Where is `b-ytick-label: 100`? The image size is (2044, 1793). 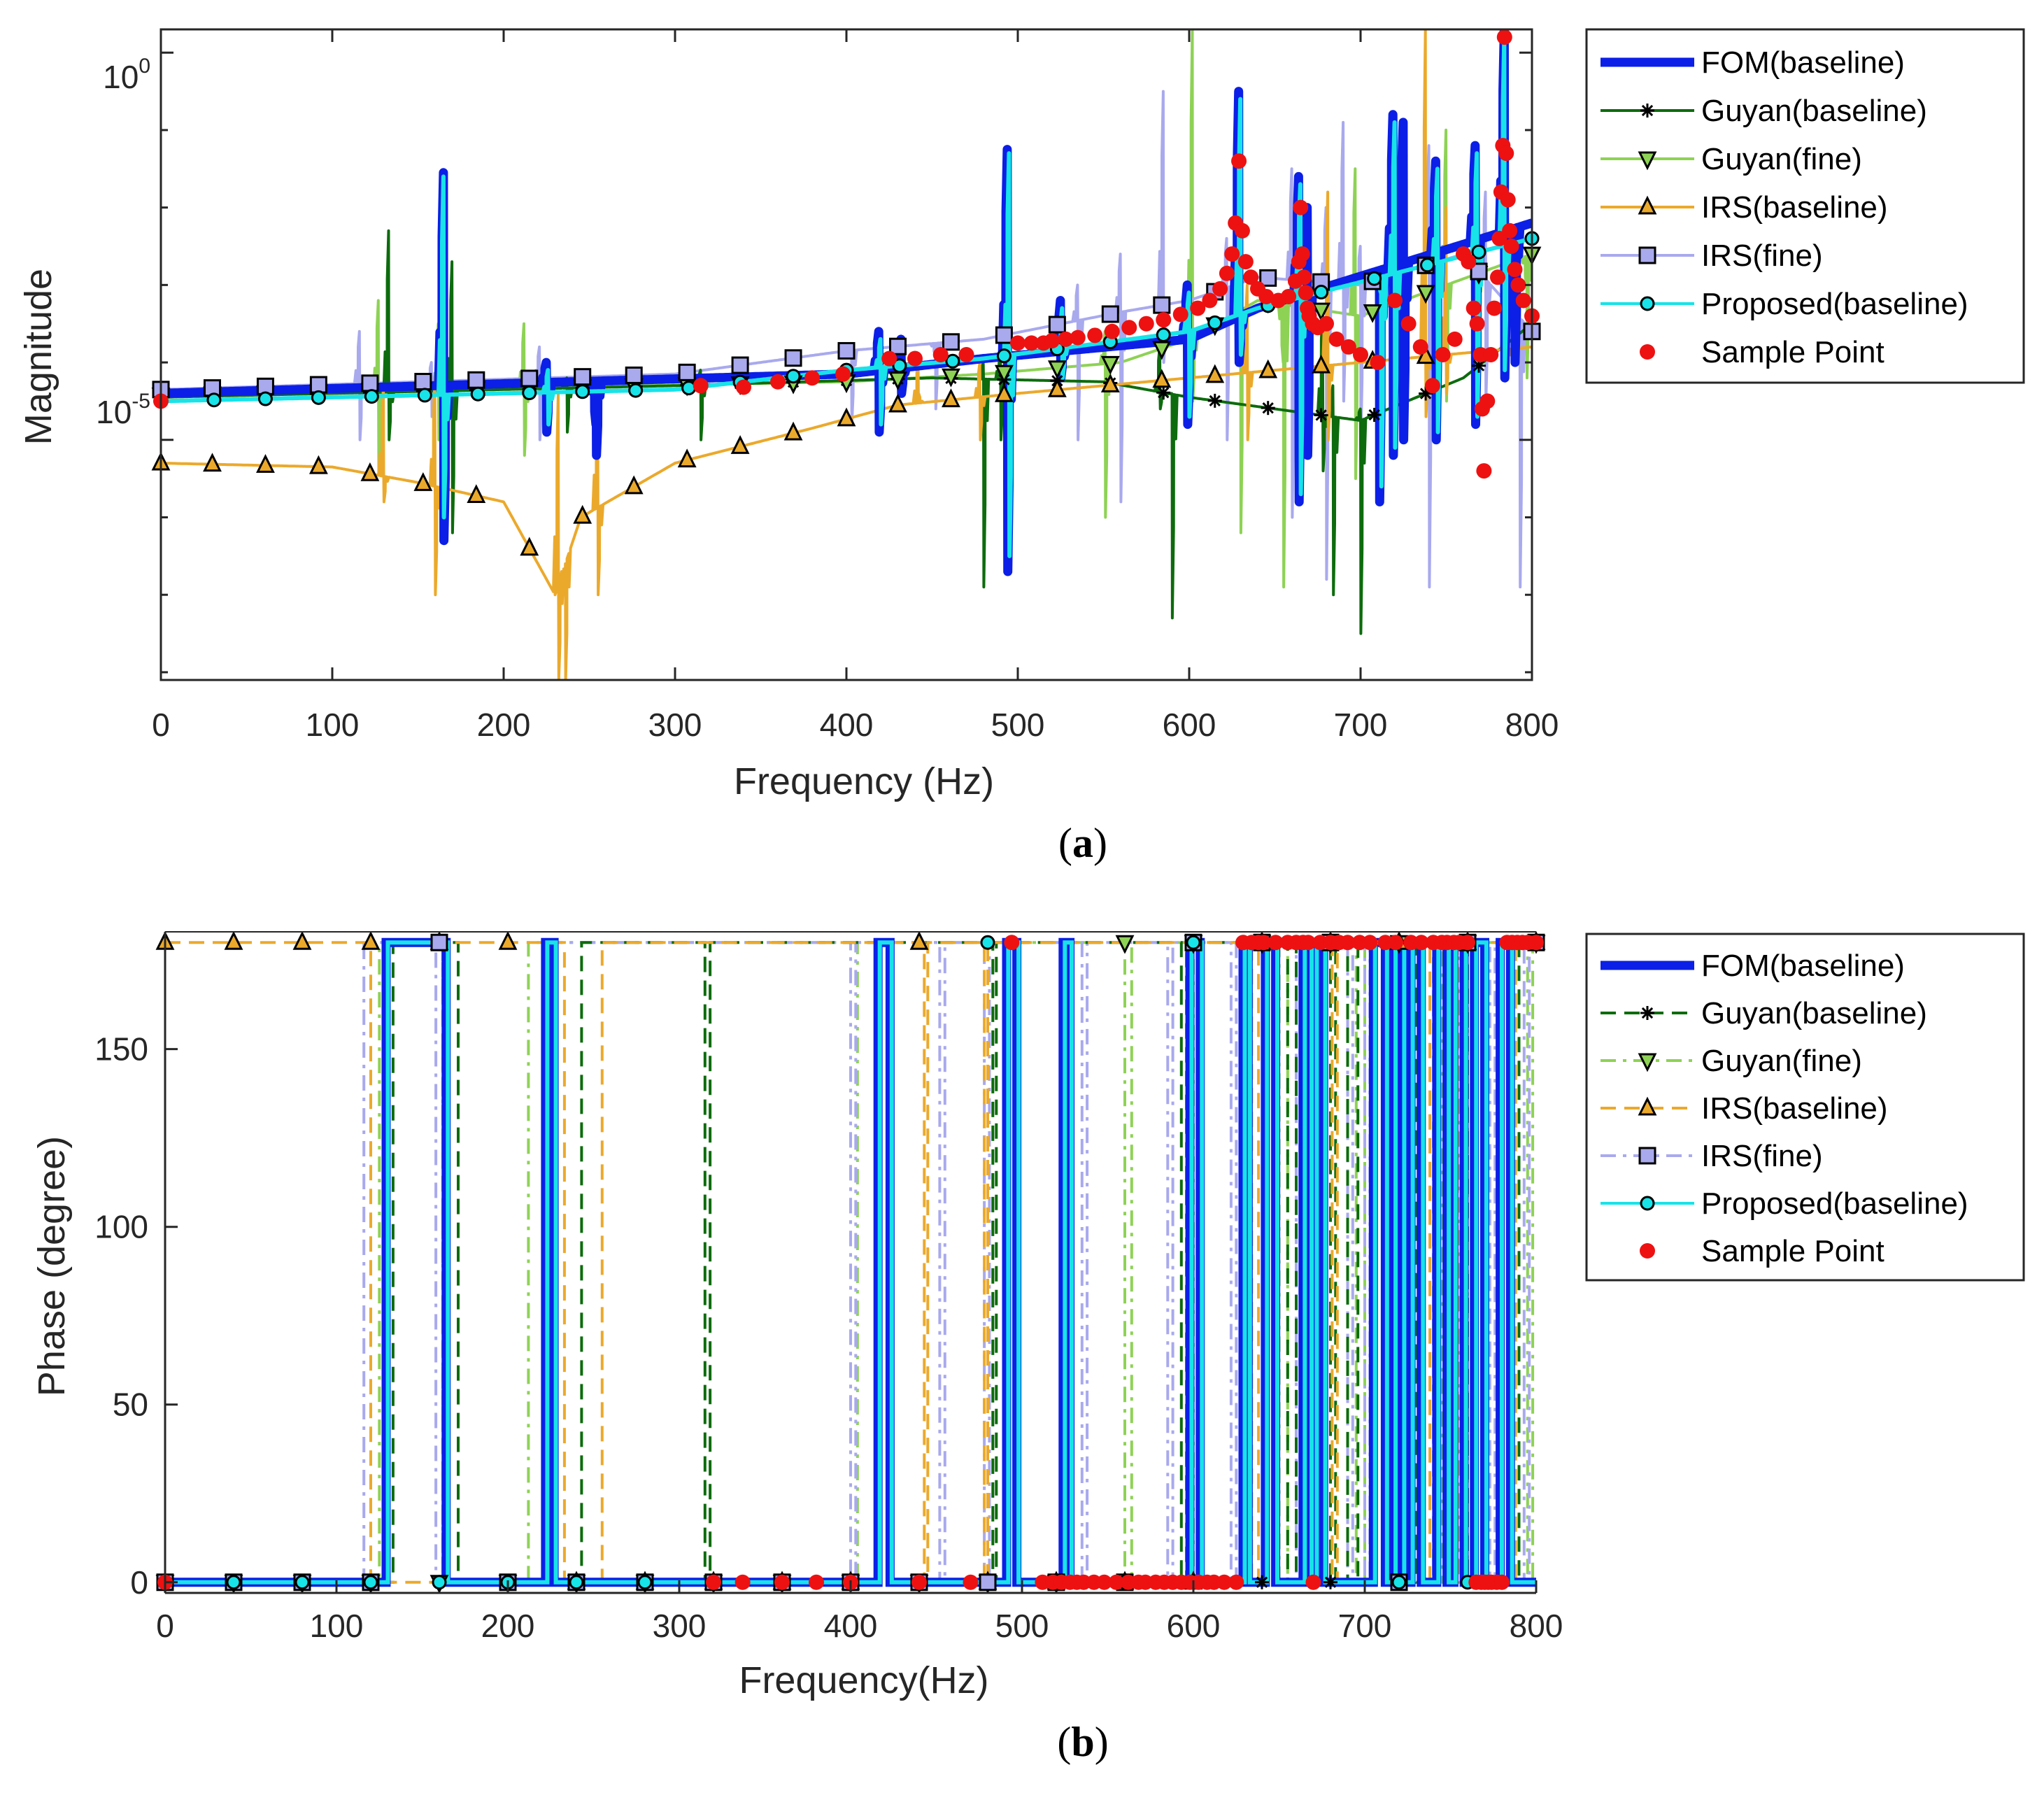 b-ytick-label: 100 is located at coordinates (121, 1227).